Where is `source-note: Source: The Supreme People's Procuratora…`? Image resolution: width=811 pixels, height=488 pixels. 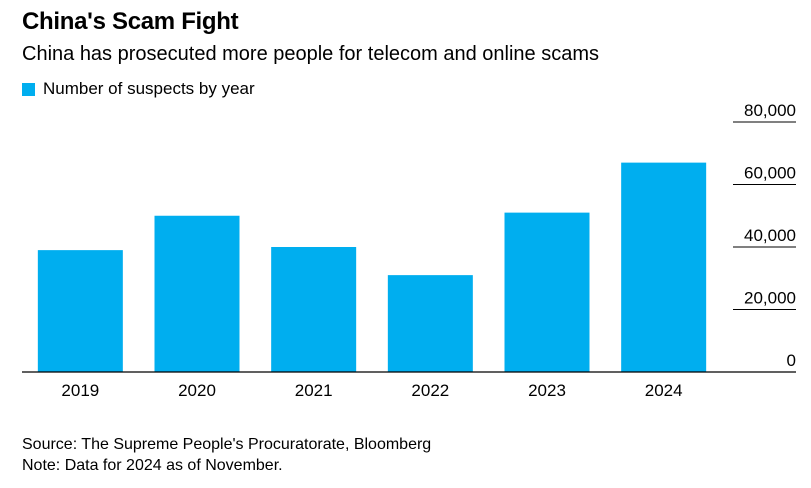
source-note: Source: The Supreme People's Procuratora… is located at coordinates (227, 444).